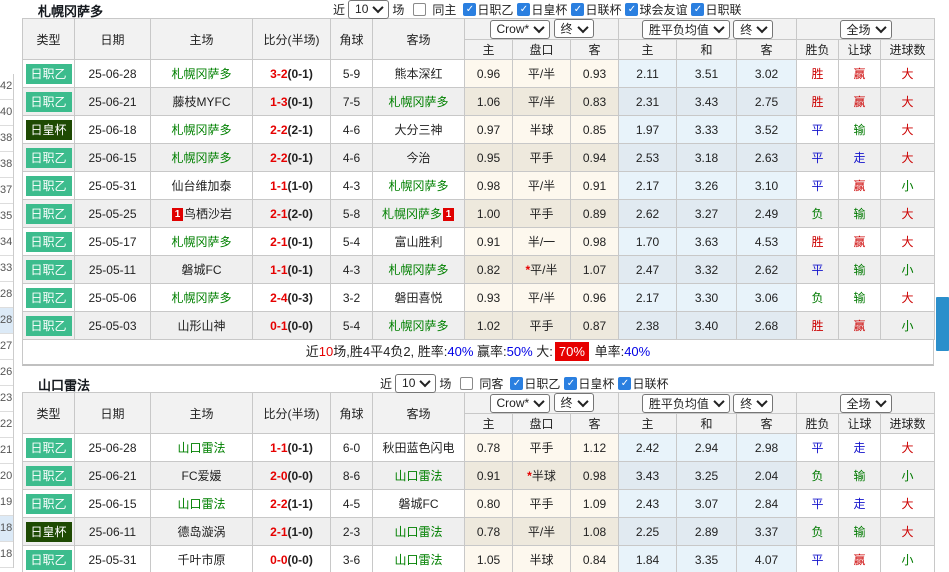 The width and height of the screenshot is (949, 572). Describe the element at coordinates (818, 325) in the screenshot. I see `result-wdl: 胜` at that location.